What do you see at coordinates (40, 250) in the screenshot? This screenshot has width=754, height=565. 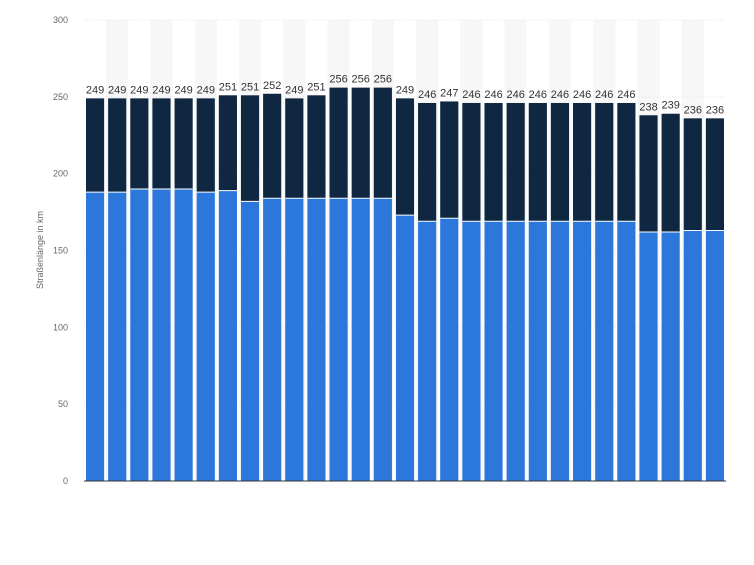 I see `y-axis-title: Straßenlänge in km` at bounding box center [40, 250].